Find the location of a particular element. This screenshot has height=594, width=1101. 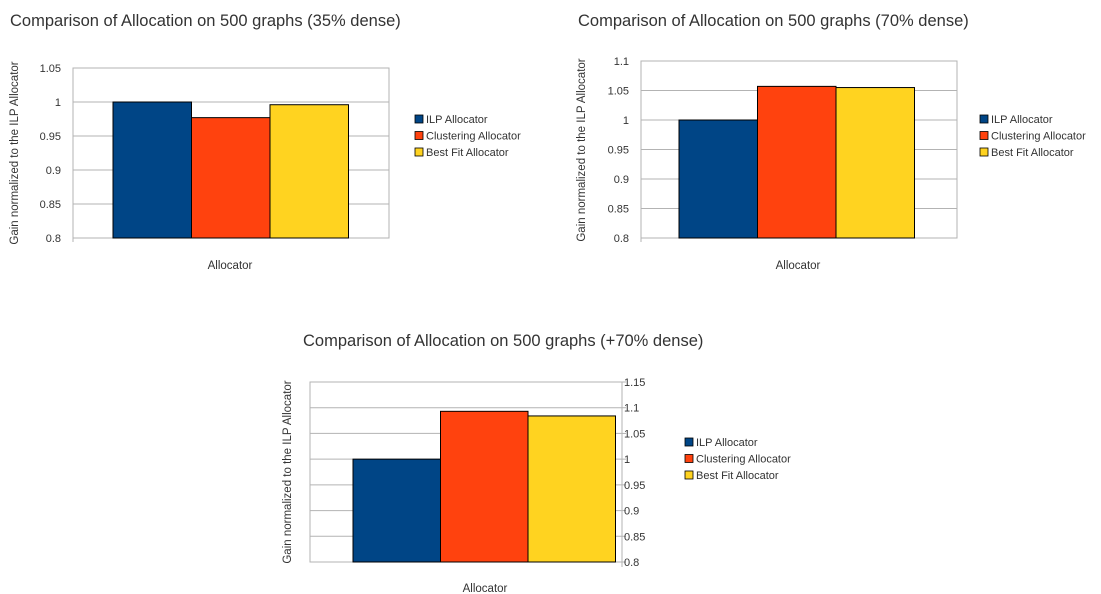

y-tick-label: 1.15 is located at coordinates (634, 383).